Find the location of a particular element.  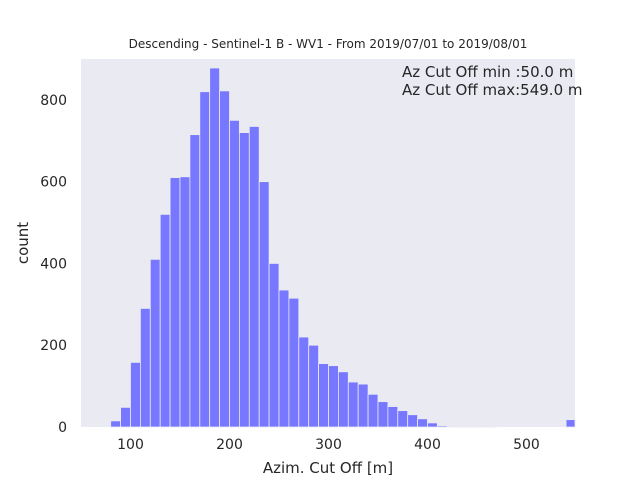

x-tick-label: 500 is located at coordinates (526, 445).